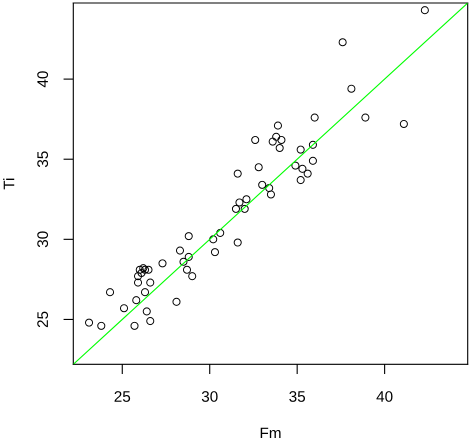 The width and height of the screenshot is (470, 438). Describe the element at coordinates (297, 396) in the screenshot. I see `x-tick-label: 35` at that location.